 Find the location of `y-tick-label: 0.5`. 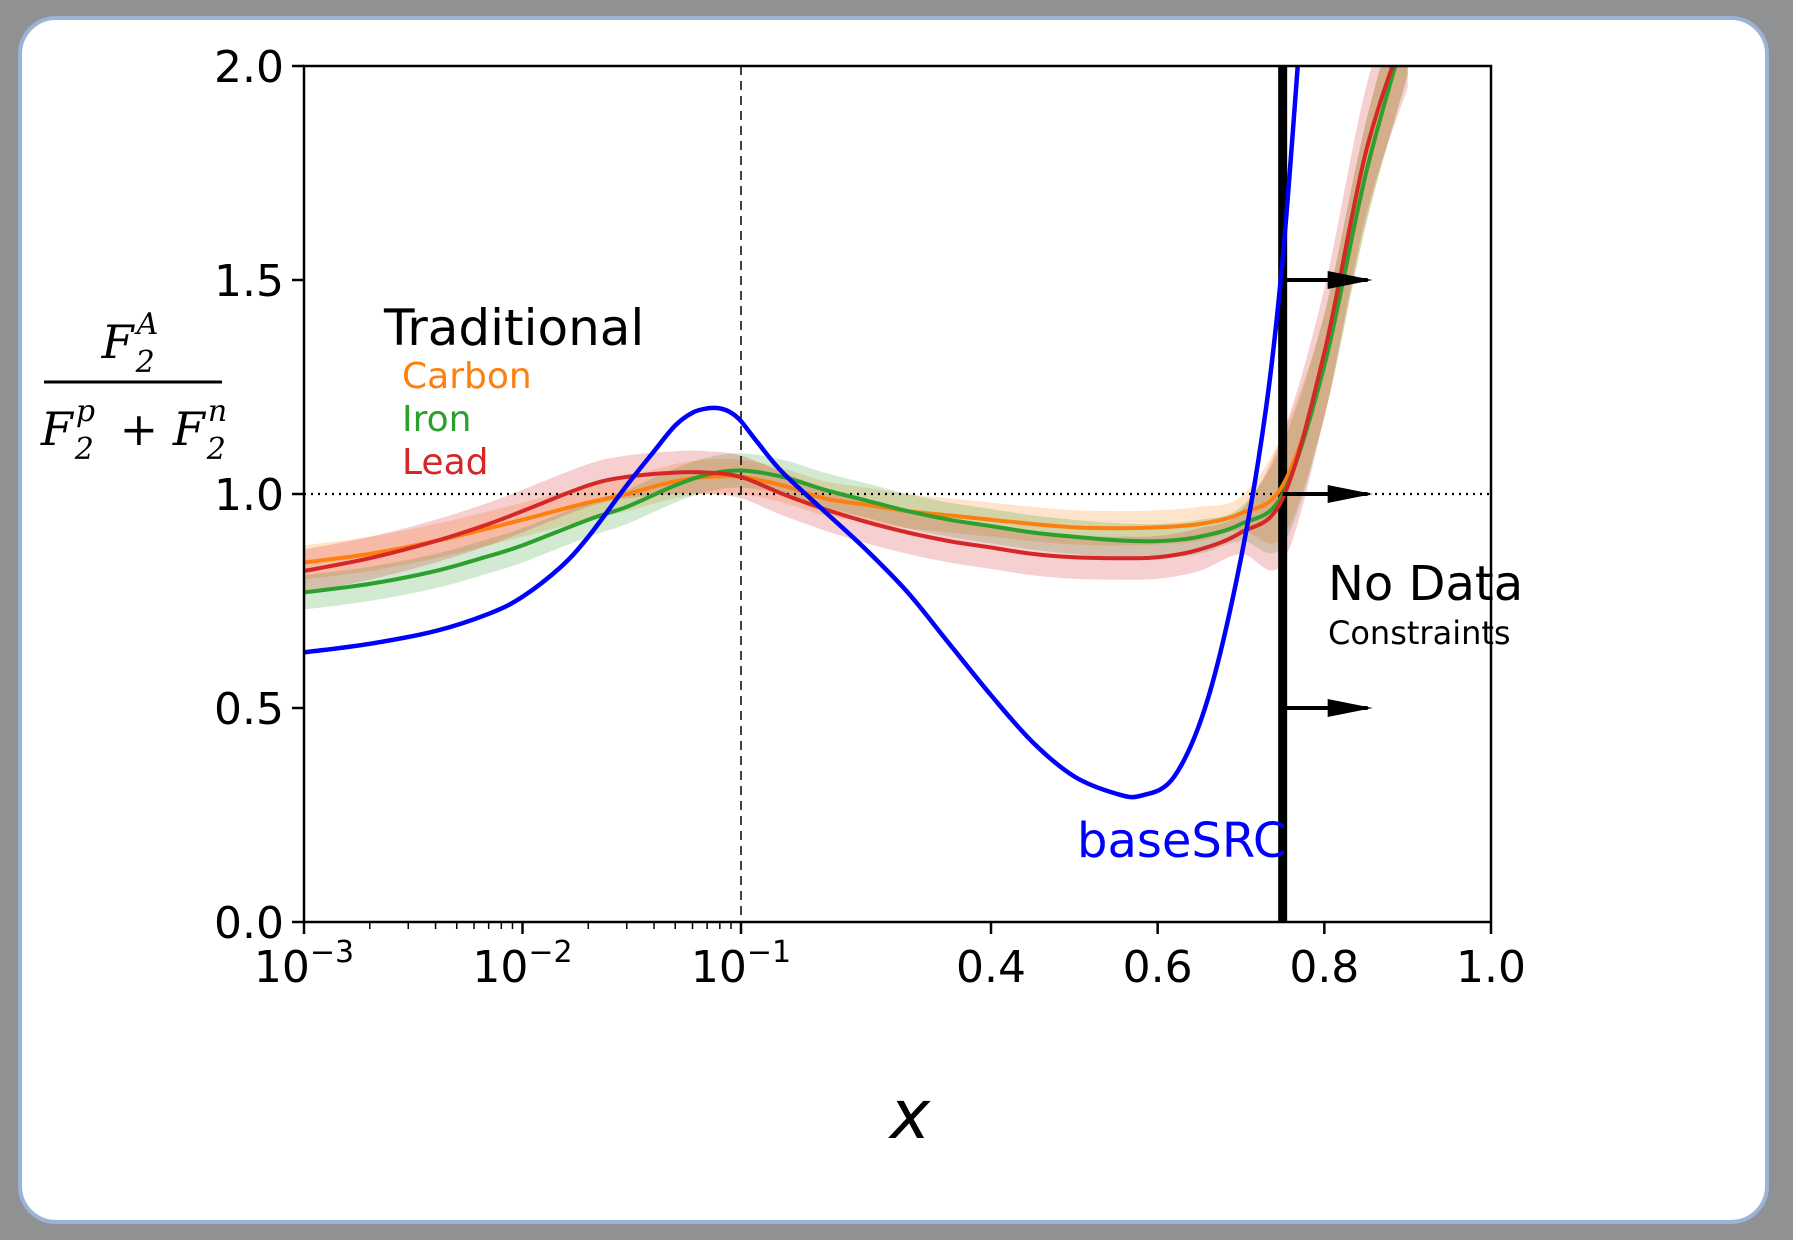

y-tick-label: 0.5 is located at coordinates (249, 709).